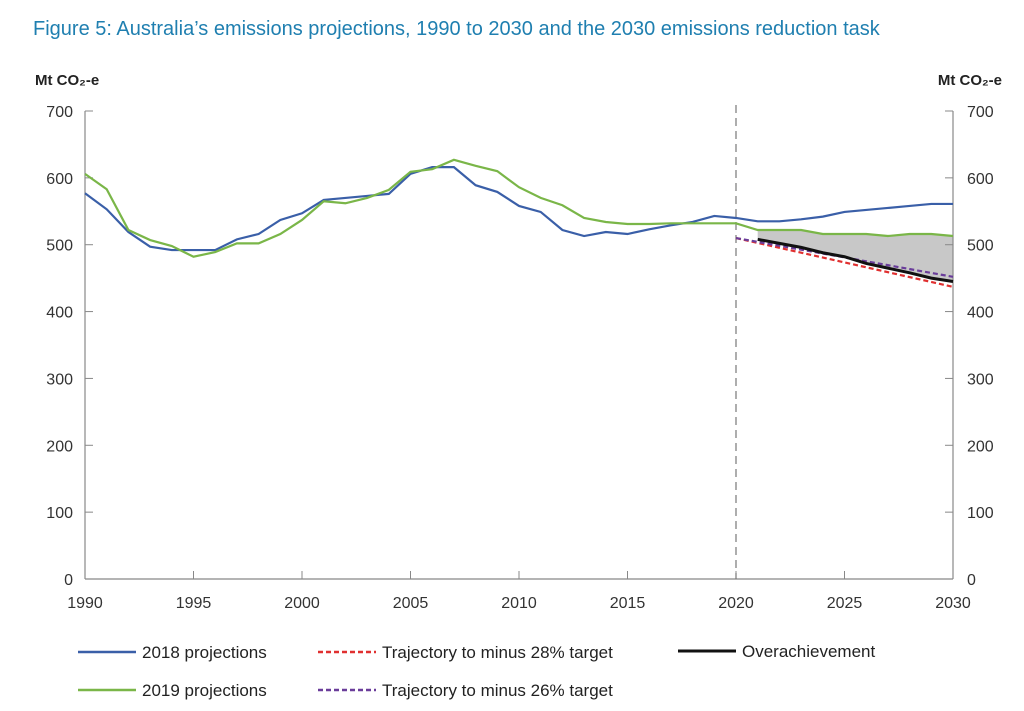 The width and height of the screenshot is (1024, 711). What do you see at coordinates (953, 603) in the screenshot?
I see `x-tick-label: 2030` at bounding box center [953, 603].